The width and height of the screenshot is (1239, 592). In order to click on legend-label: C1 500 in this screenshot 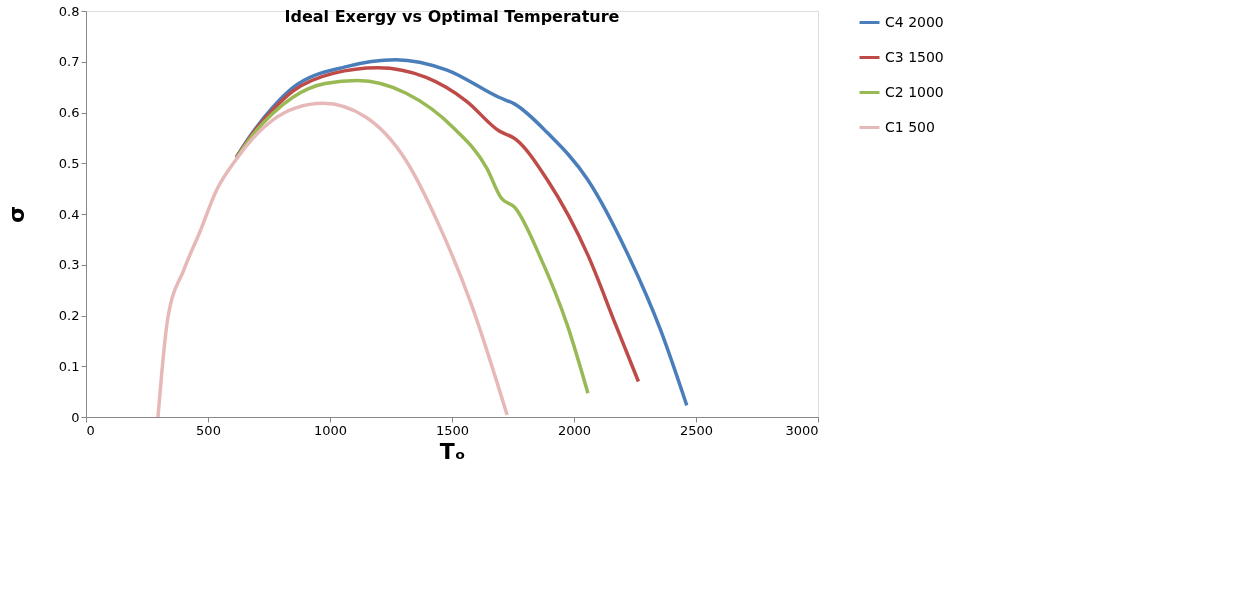, I will do `click(910, 126)`.